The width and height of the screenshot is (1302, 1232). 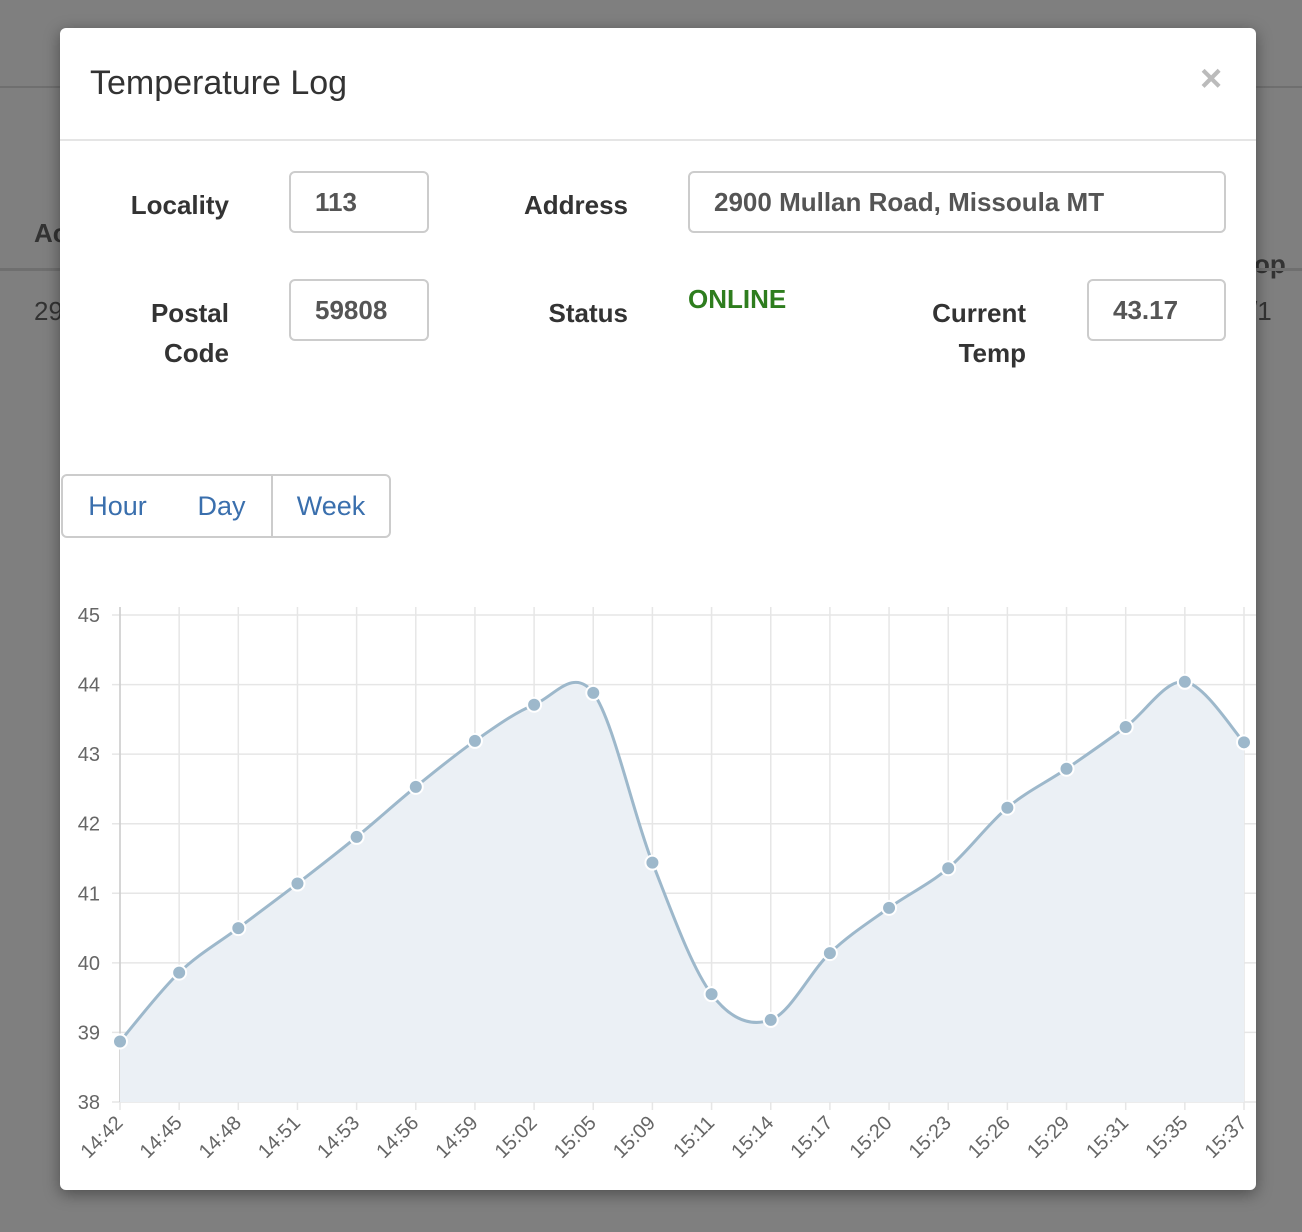 What do you see at coordinates (1107, 1137) in the screenshot?
I see `x-tick-label: 15:31` at bounding box center [1107, 1137].